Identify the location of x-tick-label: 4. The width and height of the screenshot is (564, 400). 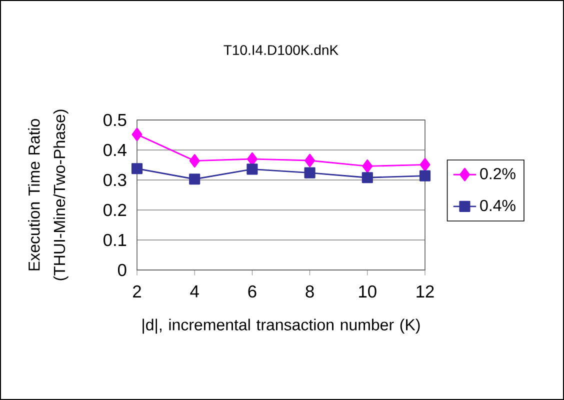
(194, 291).